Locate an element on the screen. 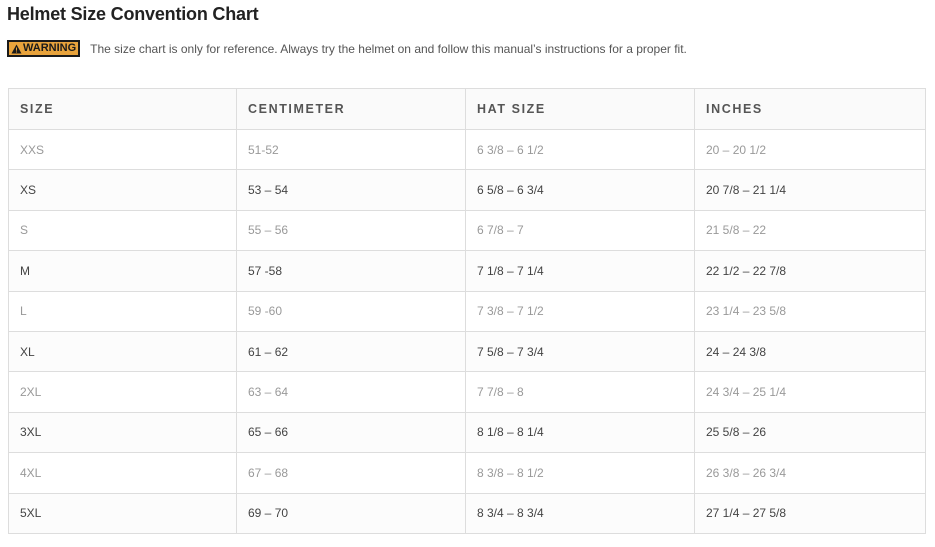 The height and width of the screenshot is (547, 935). table-row: 5XL 69 – 70 8 3/4 – 8 3/4 27 1/4 – 27 5/8 is located at coordinates (467, 513).